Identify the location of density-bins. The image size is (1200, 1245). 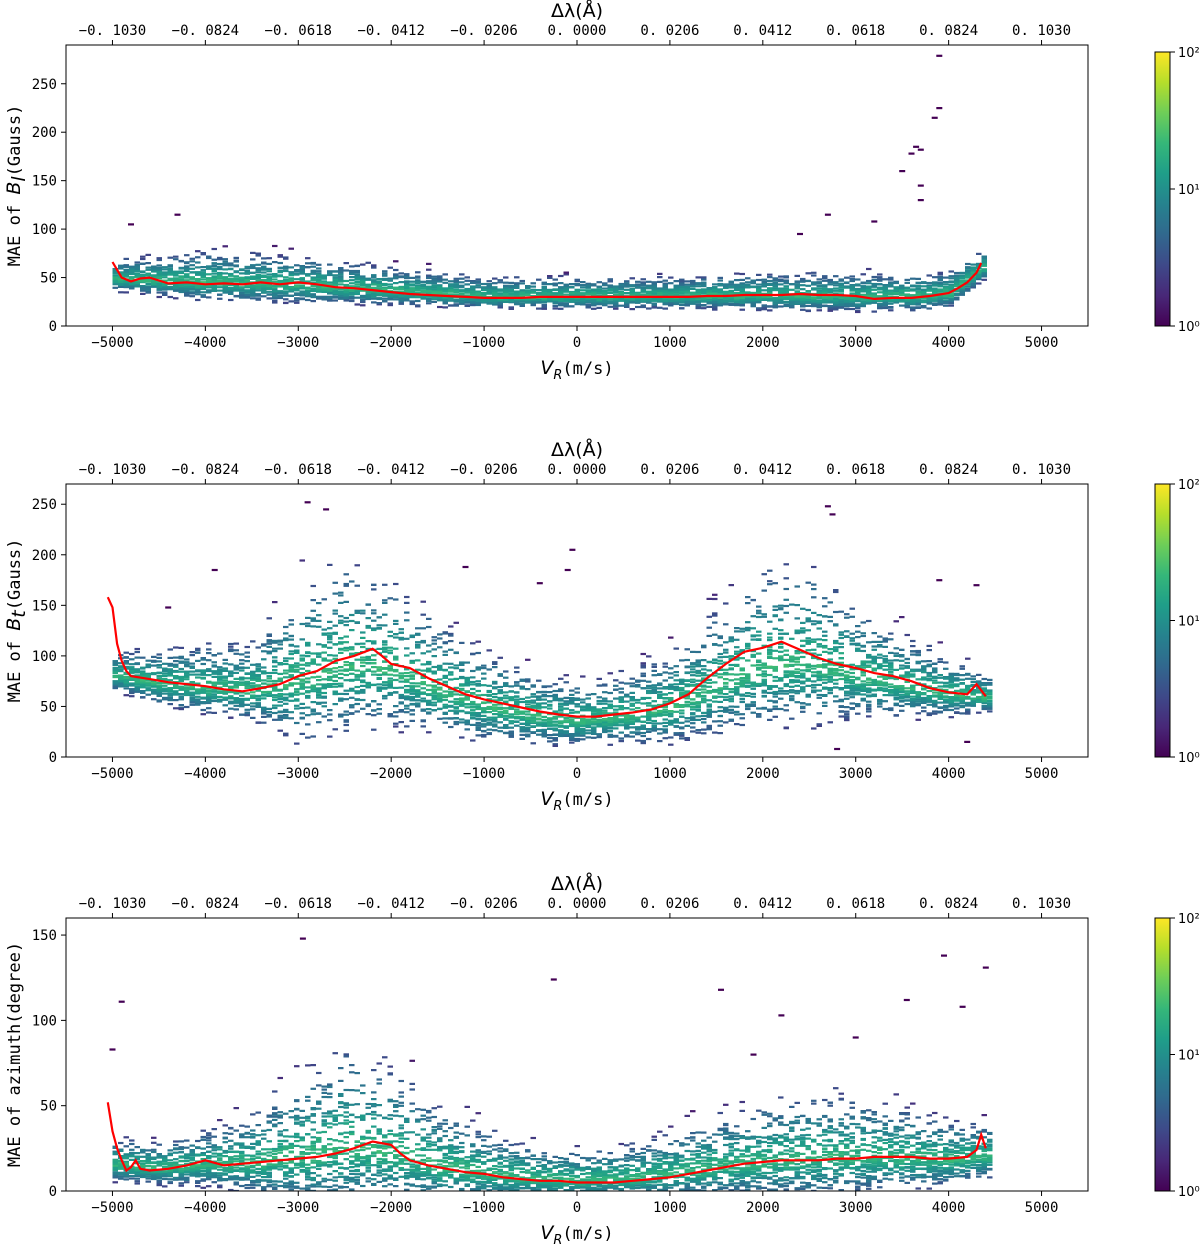
(552, 626).